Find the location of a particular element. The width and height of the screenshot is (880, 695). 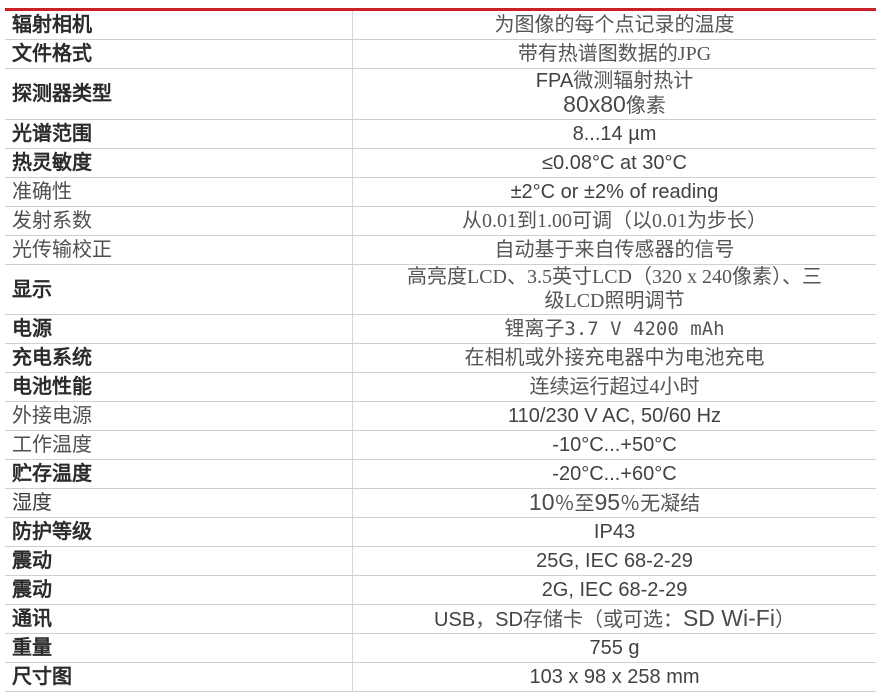

spec-label-cell: 光传输校正 is located at coordinates (178, 250).